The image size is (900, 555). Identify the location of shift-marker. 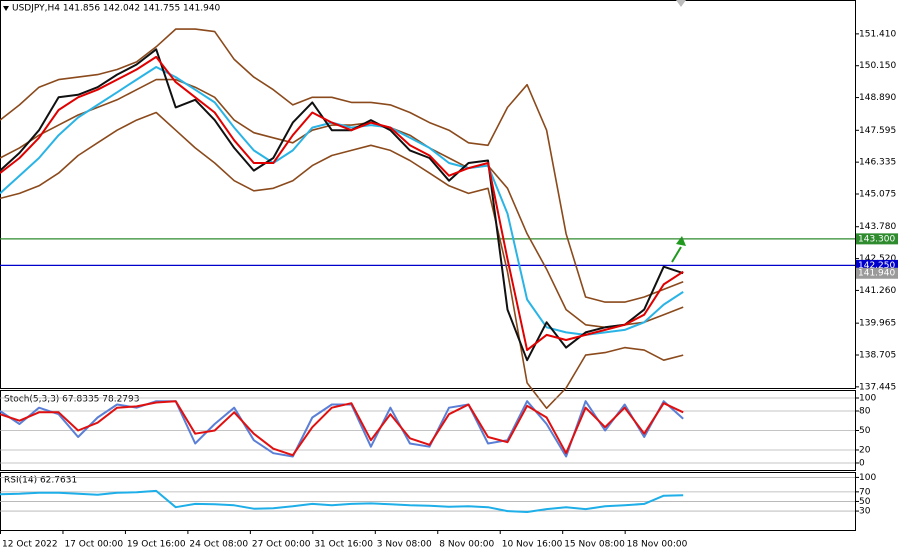
(681, 3).